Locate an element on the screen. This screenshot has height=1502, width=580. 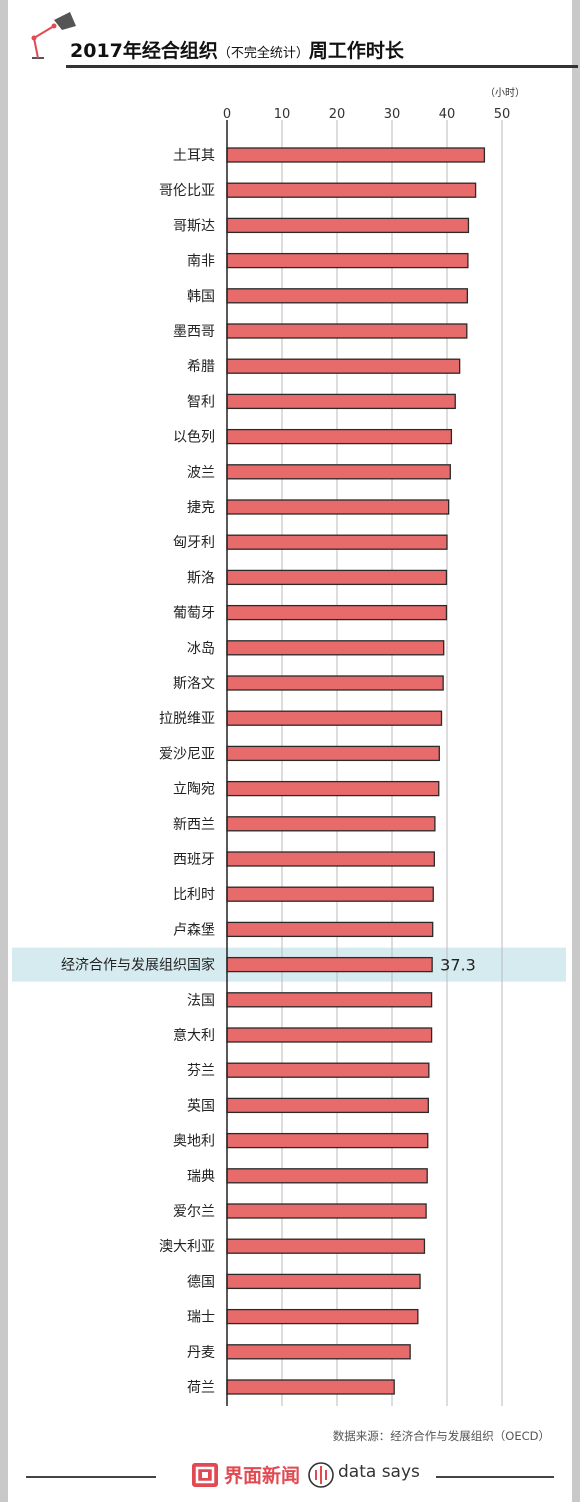
category-label: 波兰 is located at coordinates (201, 473).